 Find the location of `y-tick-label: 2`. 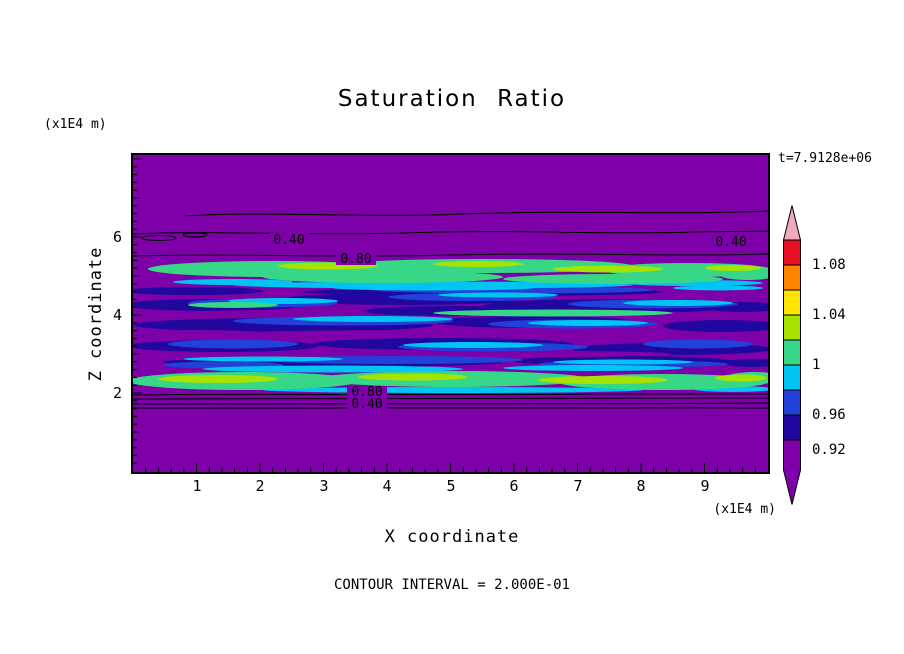

y-tick-label: 2 is located at coordinates (117, 393).